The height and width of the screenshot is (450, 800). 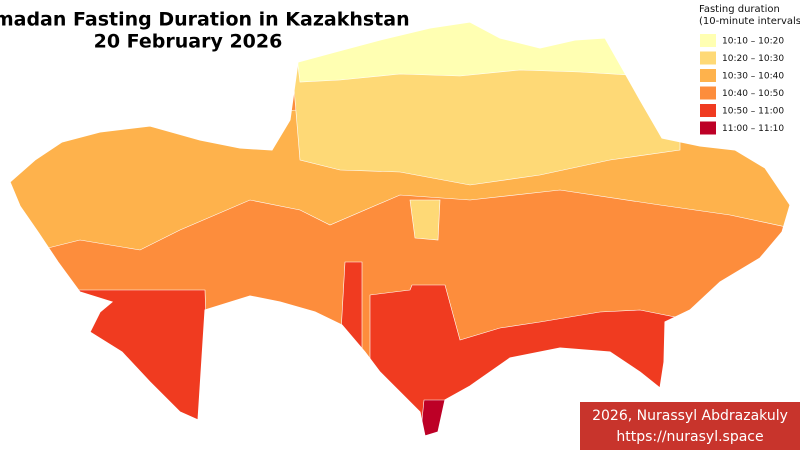 What do you see at coordinates (690, 426) in the screenshot?
I see `credit-box` at bounding box center [690, 426].